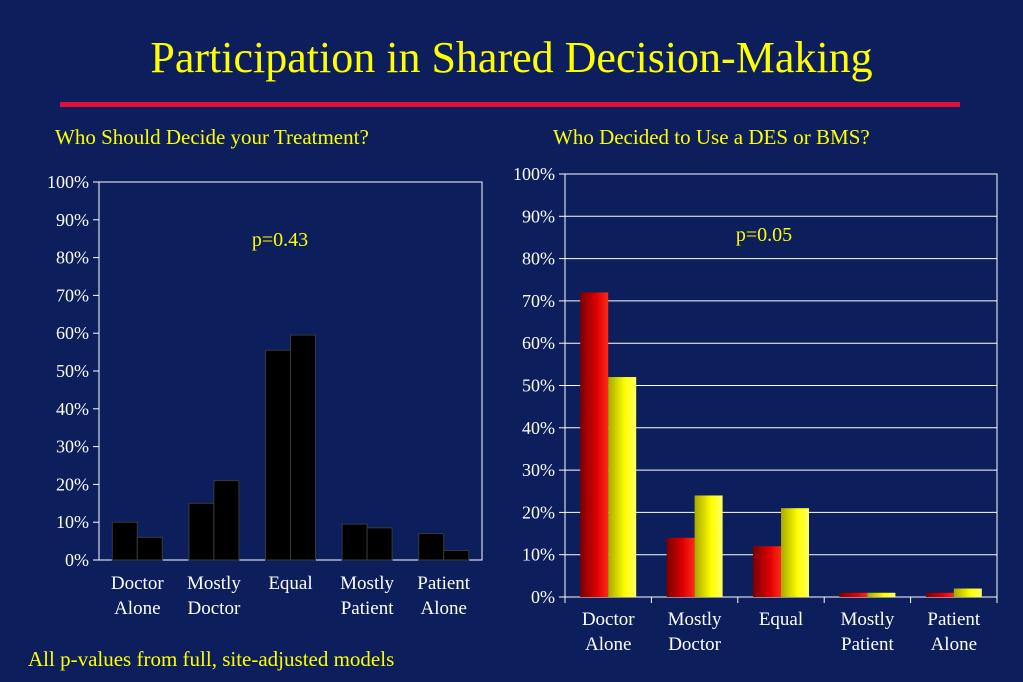 The width and height of the screenshot is (1023, 682). I want to click on p-value-annotation: p=0.05, so click(764, 235).